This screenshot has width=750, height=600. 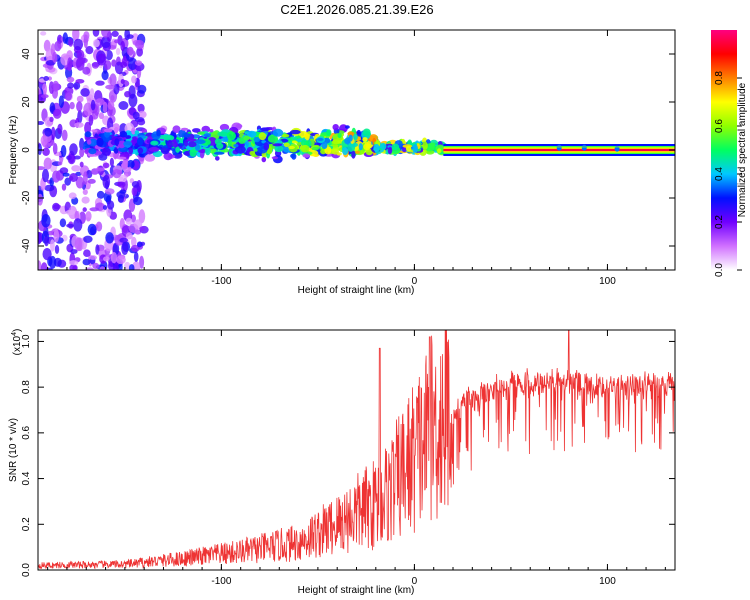 What do you see at coordinates (26, 387) in the screenshot?
I see `snr-y-tick-label: 0.8` at bounding box center [26, 387].